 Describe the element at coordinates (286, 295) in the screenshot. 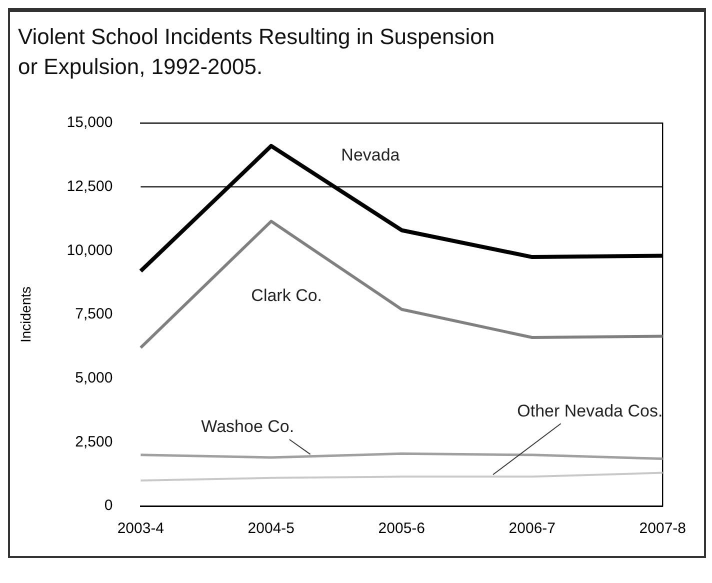

I see `series-label: Clark Co.` at that location.